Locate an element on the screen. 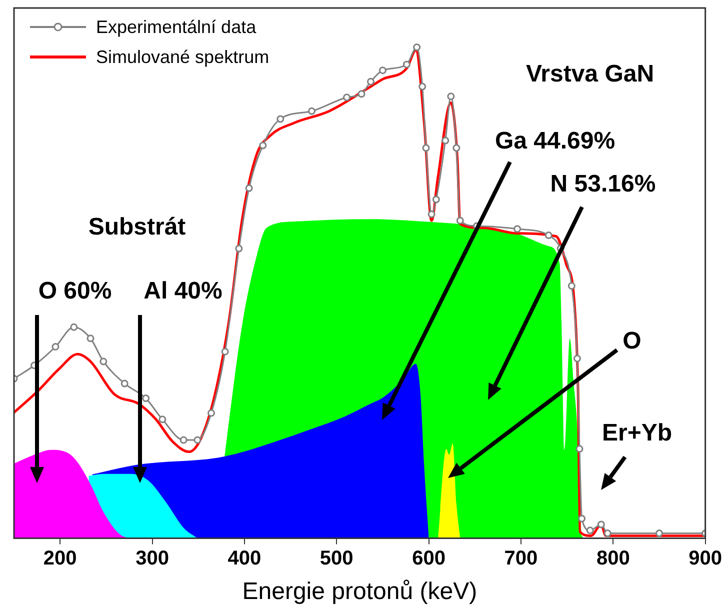 Image resolution: width=725 pixels, height=611 pixels. annotation: Vrstva GaN is located at coordinates (590, 74).